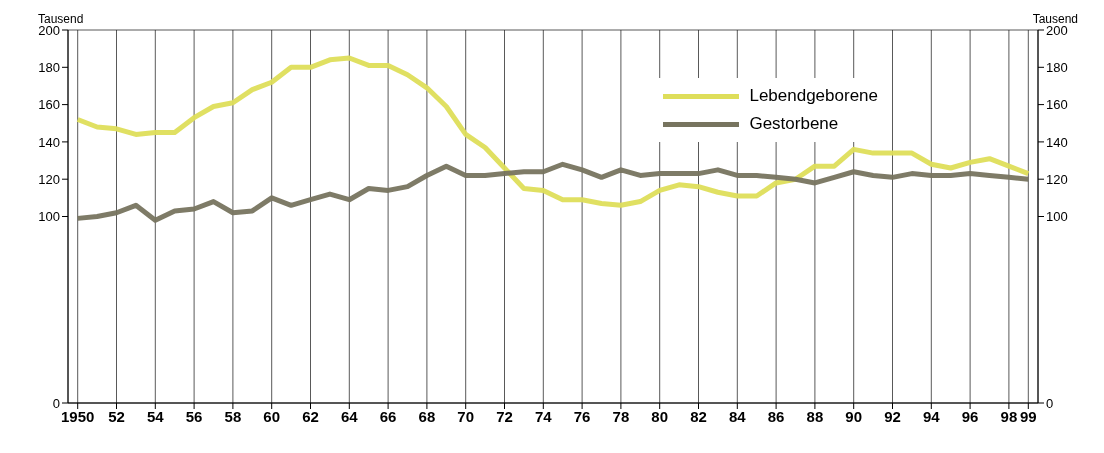  Describe the element at coordinates (931, 416) in the screenshot. I see `x-tick-label: 94` at that location.